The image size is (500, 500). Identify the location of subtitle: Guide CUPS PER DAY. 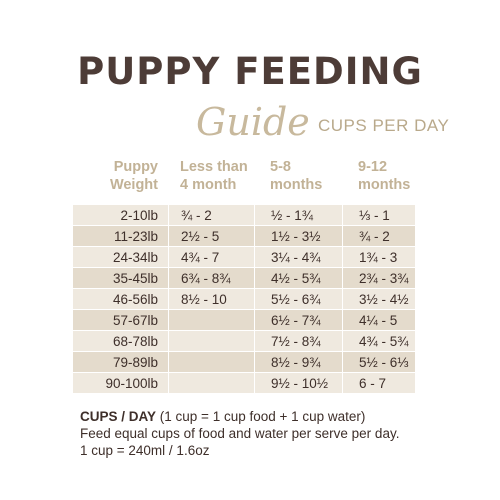
(250, 122).